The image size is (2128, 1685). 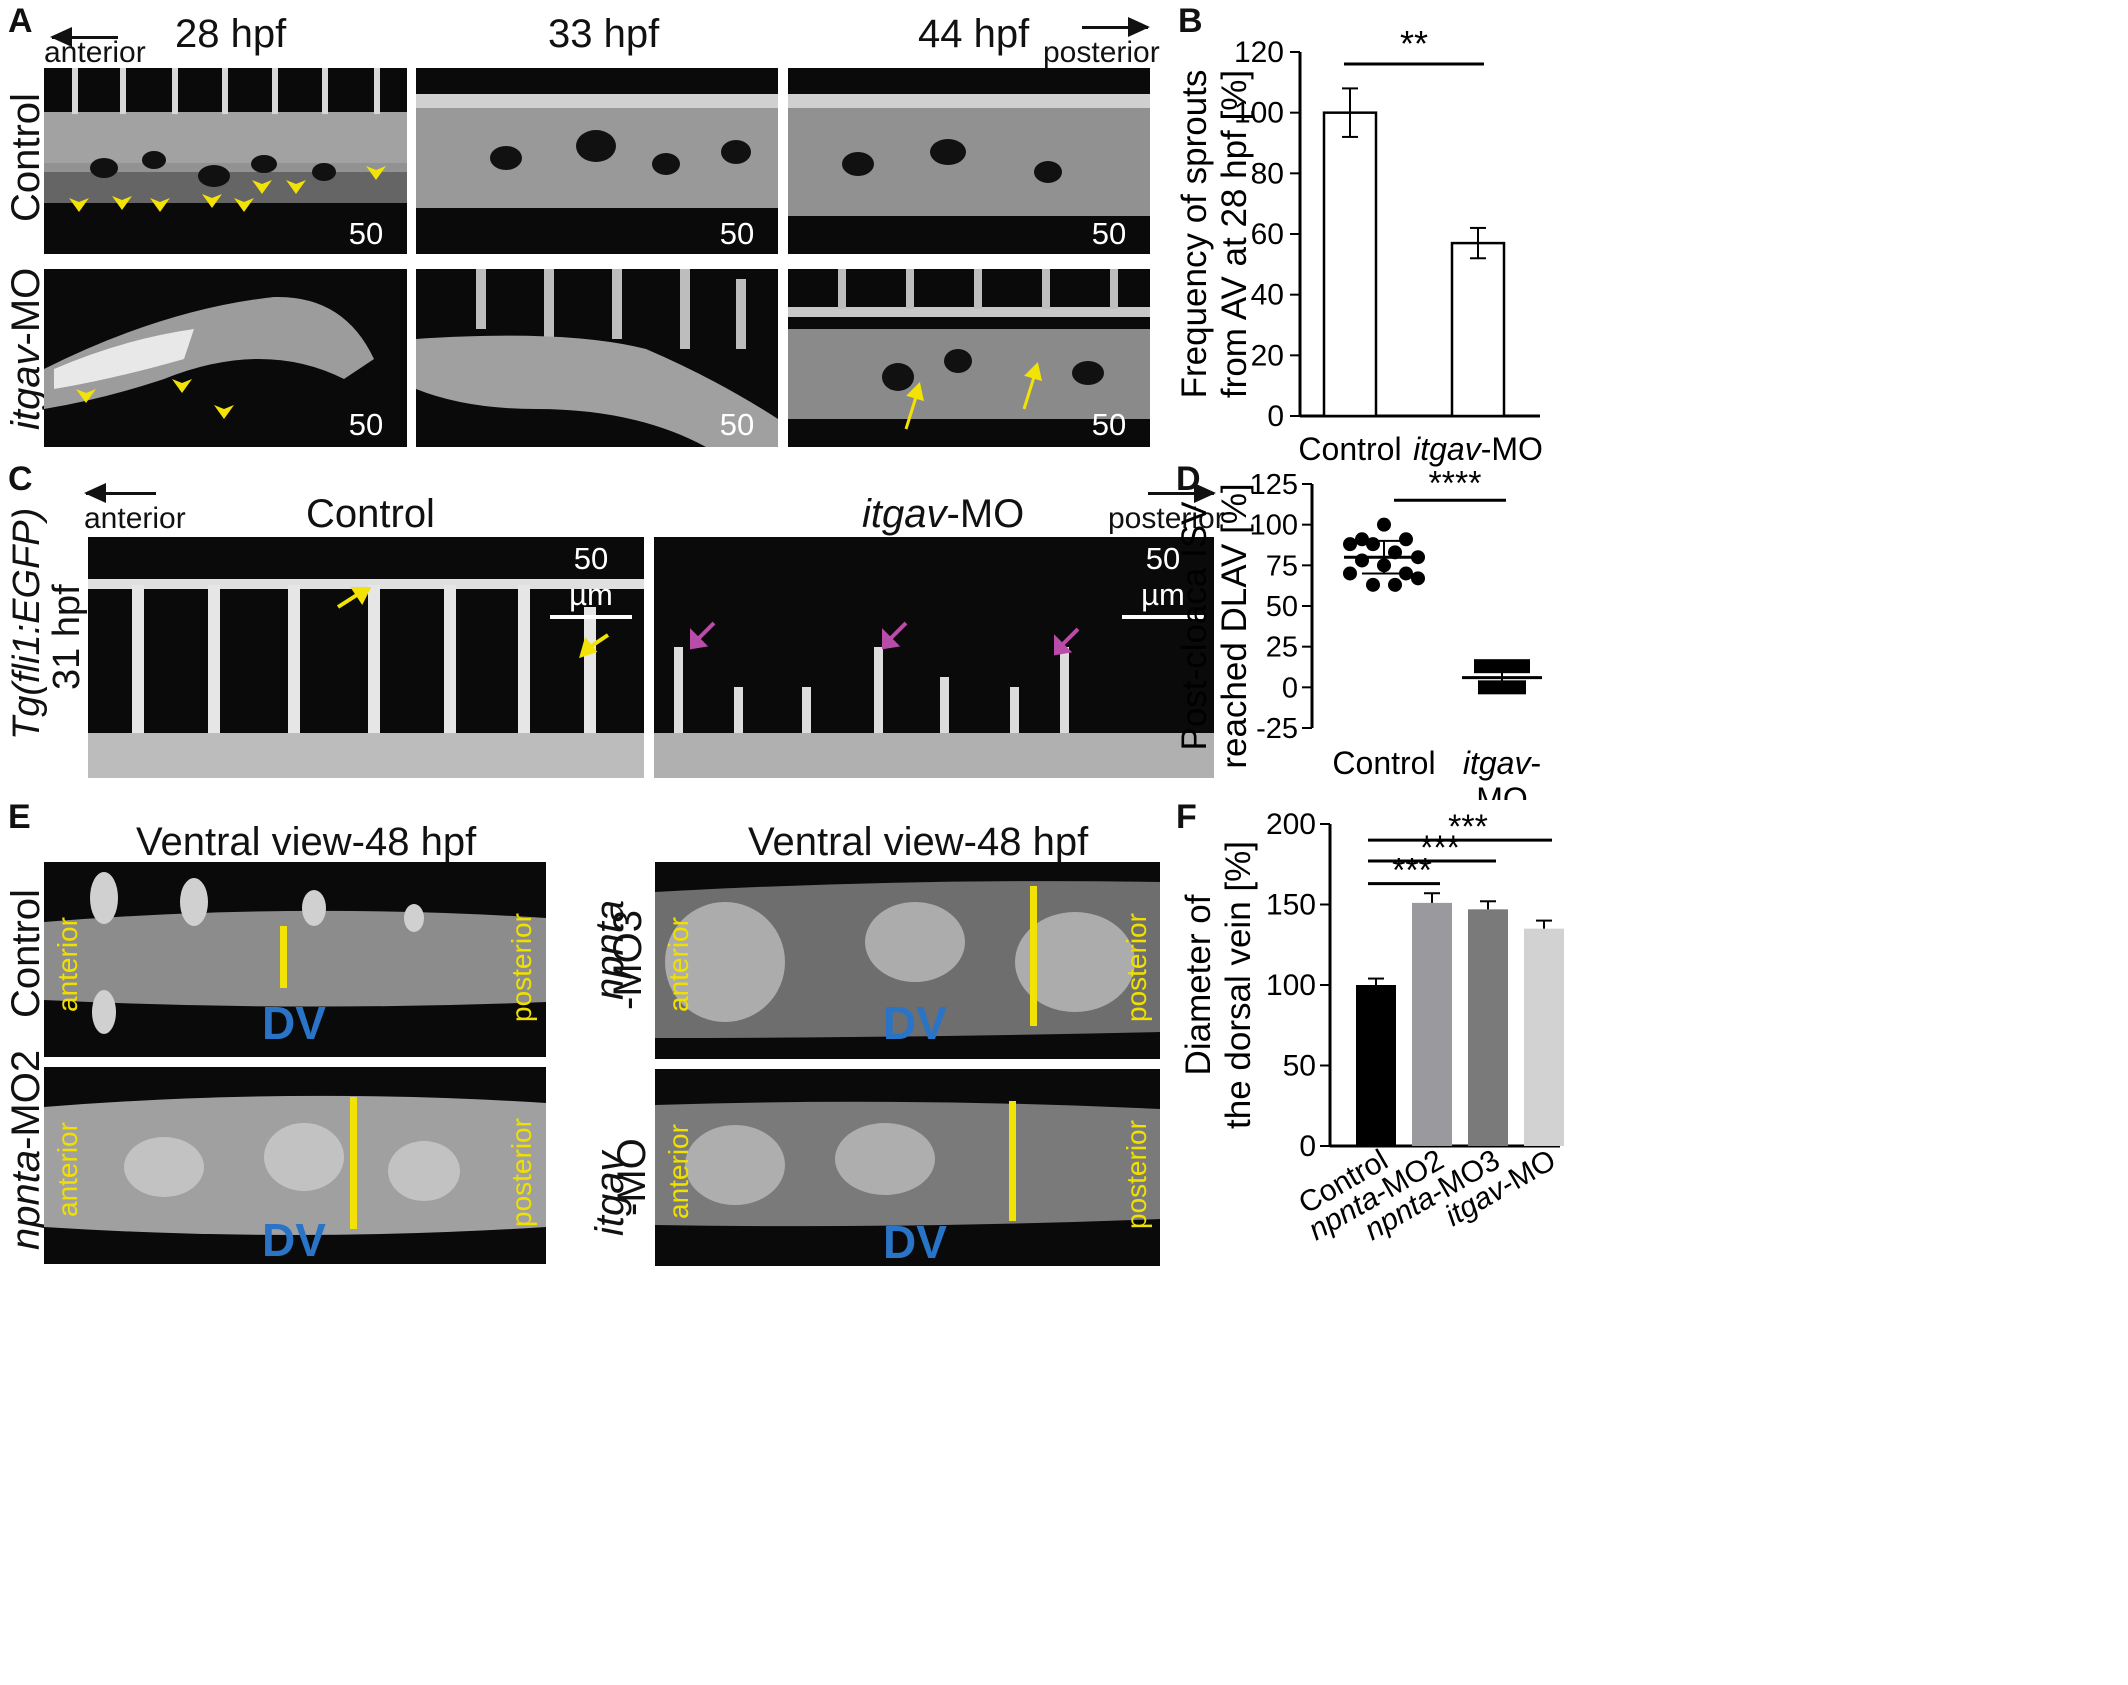 I want to click on panel-label-e: E, so click(x=19, y=817).